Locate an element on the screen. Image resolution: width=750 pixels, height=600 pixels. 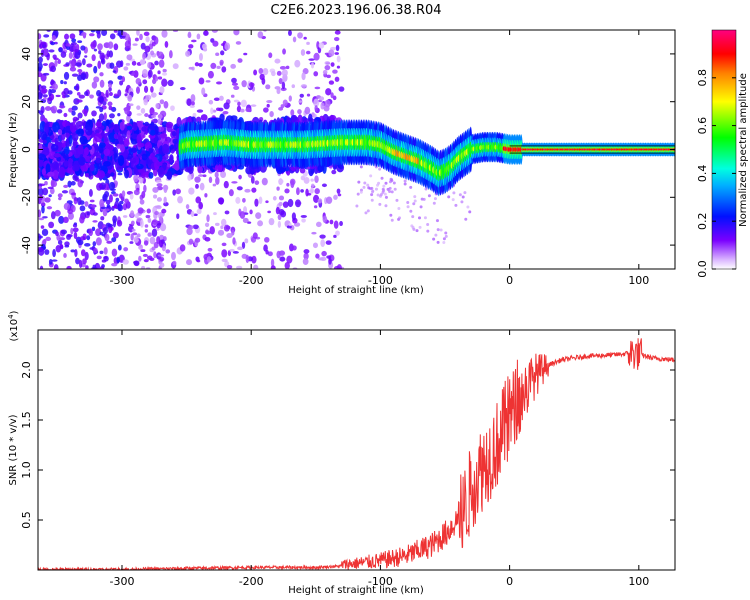
y-tick-label: 1.0 is located at coordinates (26, 470).